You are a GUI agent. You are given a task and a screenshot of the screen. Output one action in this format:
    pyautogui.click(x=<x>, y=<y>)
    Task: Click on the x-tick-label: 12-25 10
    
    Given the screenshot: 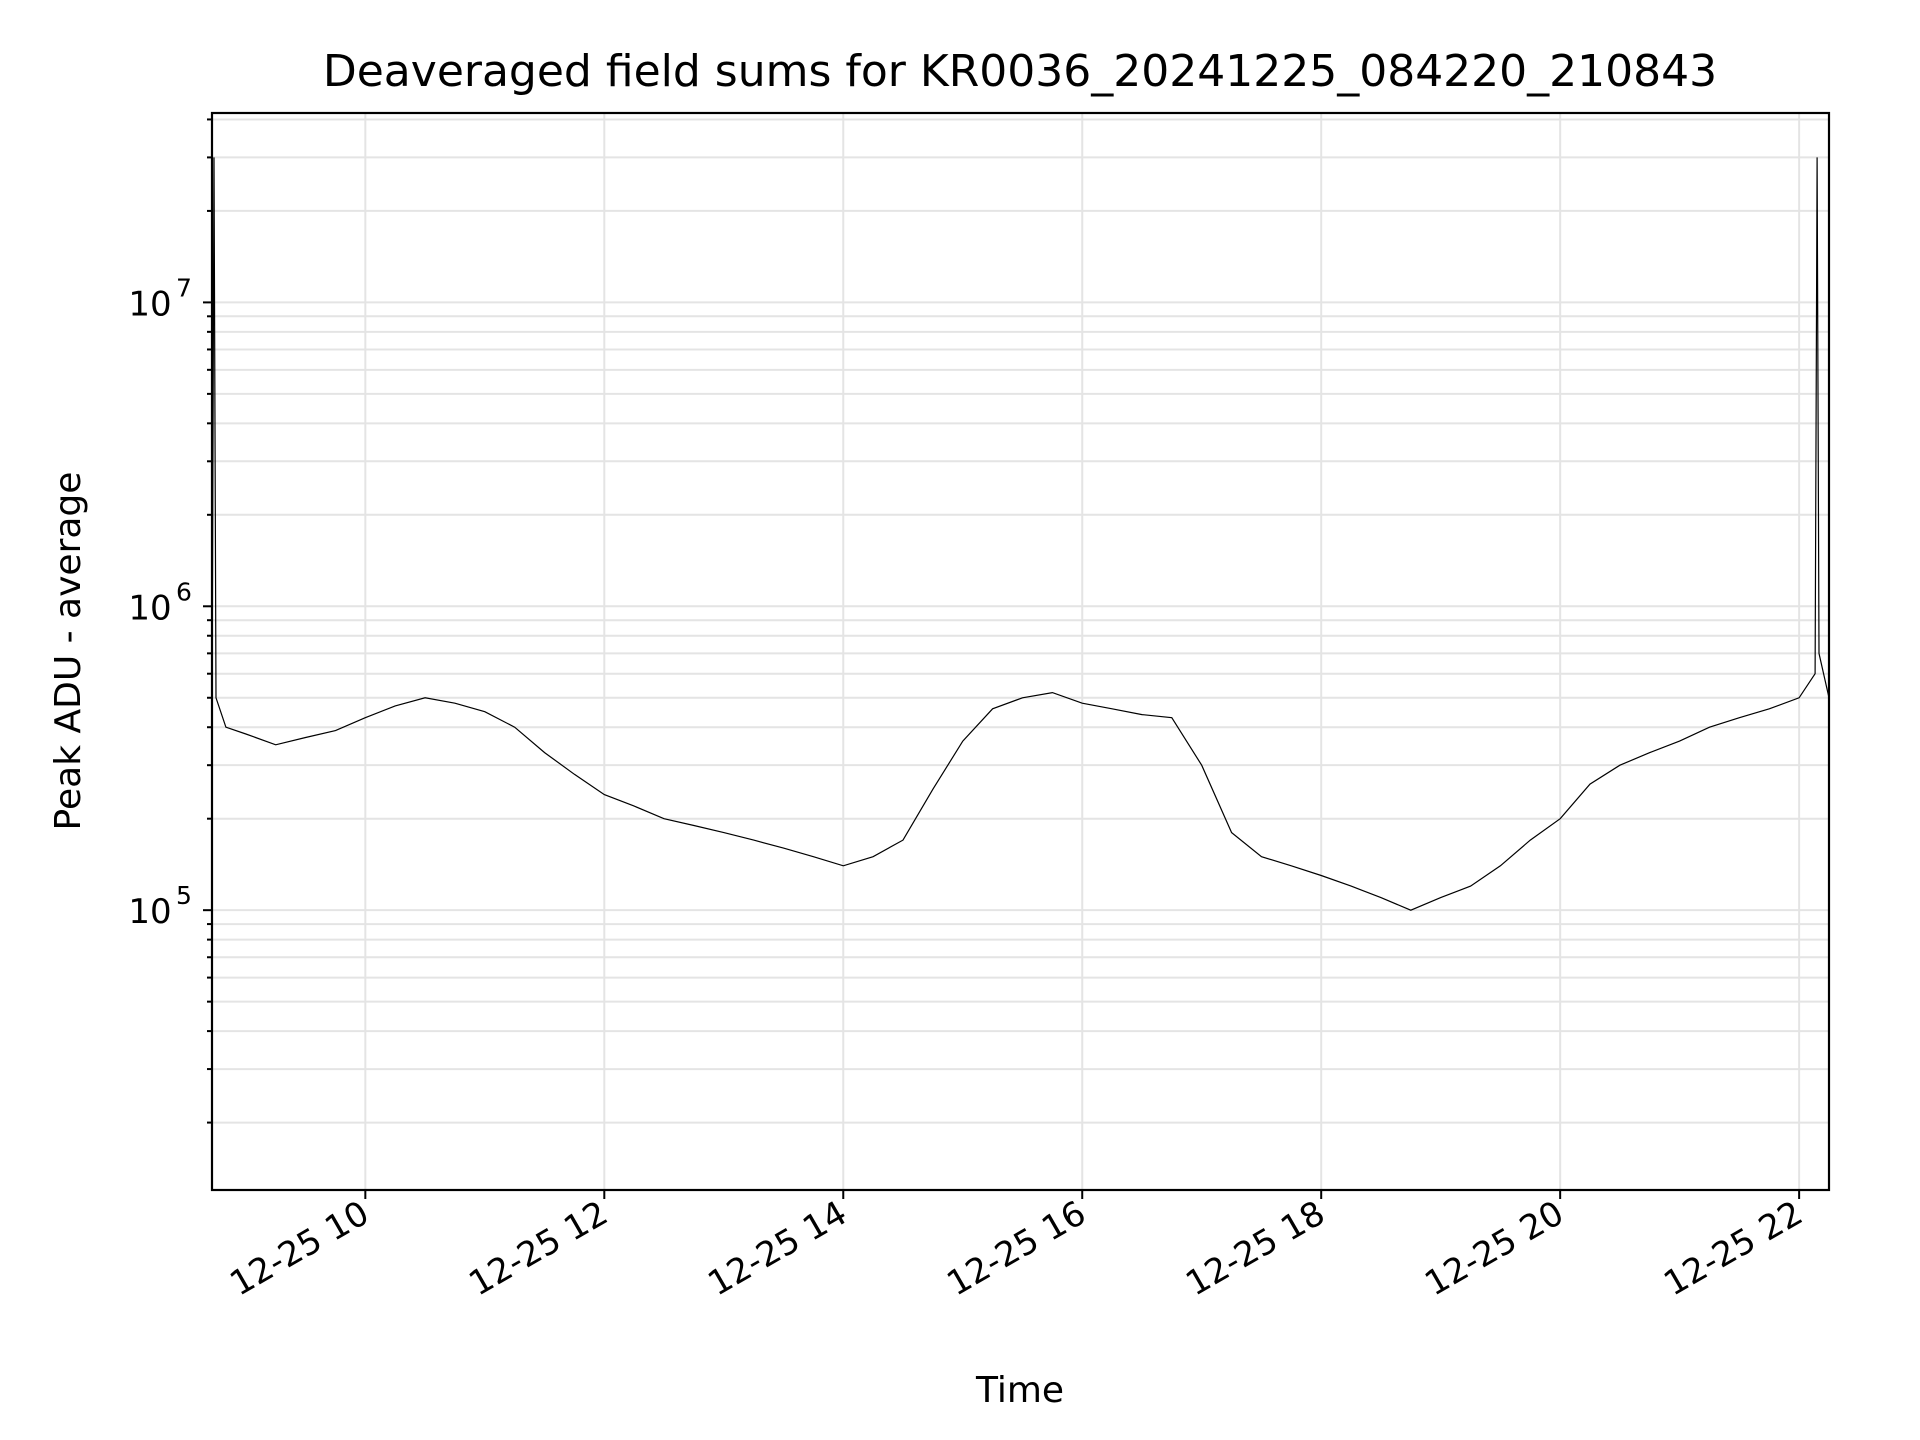 What is the action you would take?
    pyautogui.click(x=299, y=1248)
    